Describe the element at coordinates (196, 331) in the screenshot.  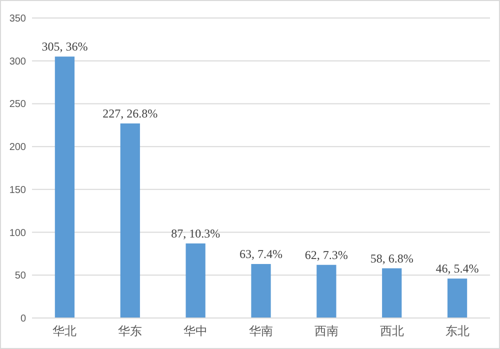
I see `x-tick-label: 华中` at that location.